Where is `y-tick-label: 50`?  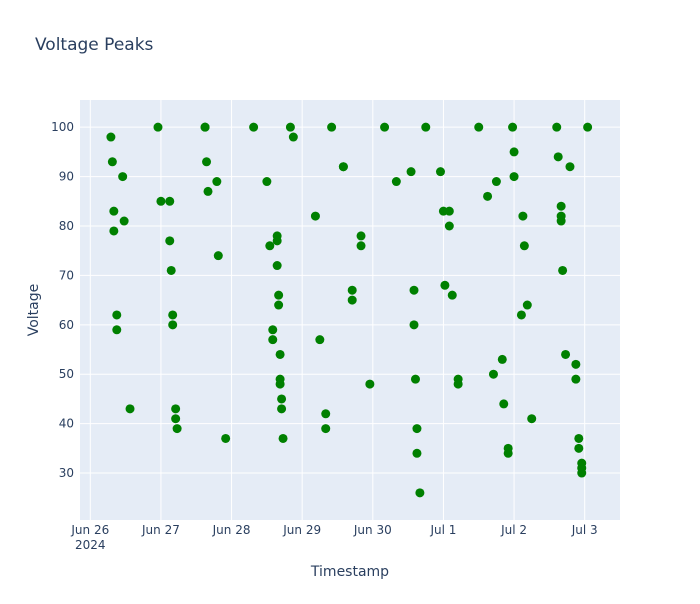 y-tick-label: 50 is located at coordinates (66, 374).